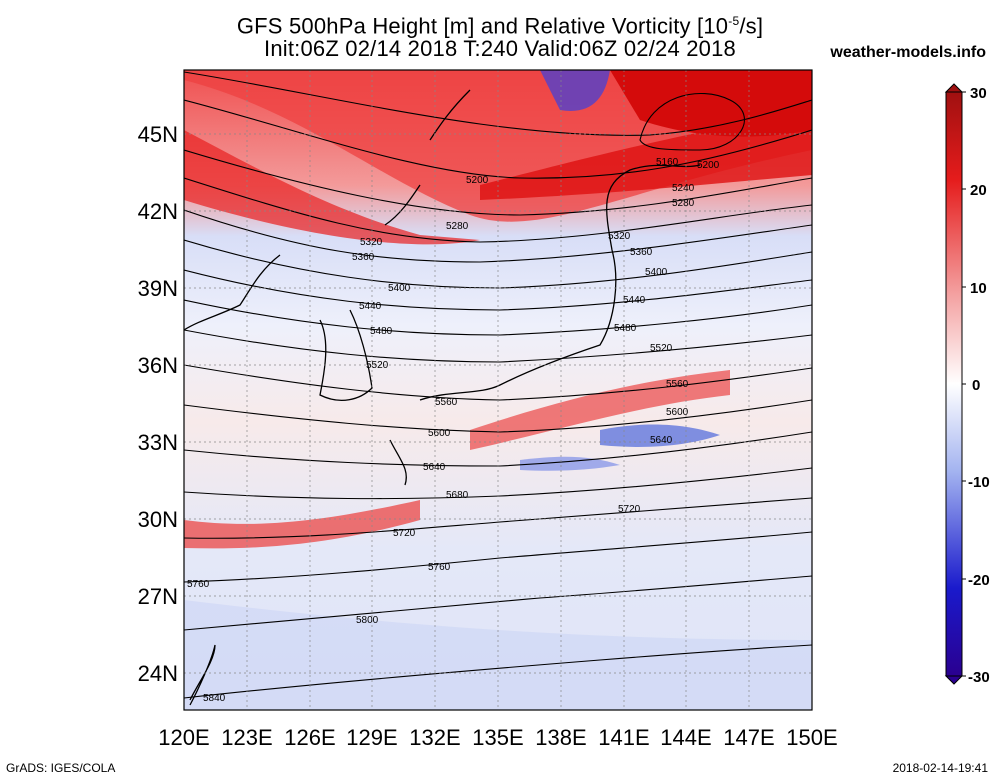  Describe the element at coordinates (371, 737) in the screenshot. I see `lon-tick-label: 129E` at that location.